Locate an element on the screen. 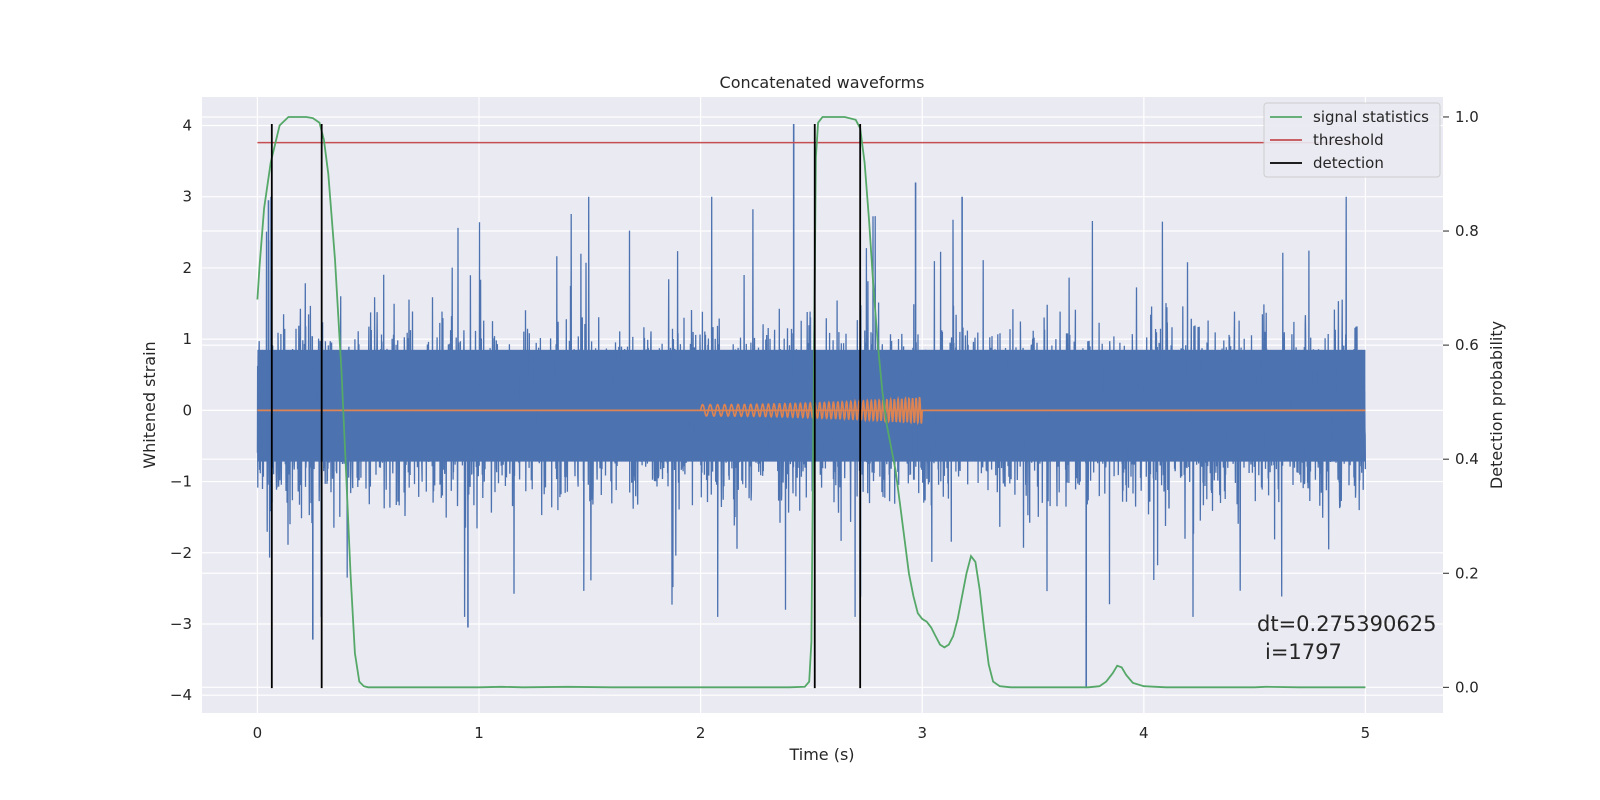  y-axis-label: Whitened strain is located at coordinates (149, 404).